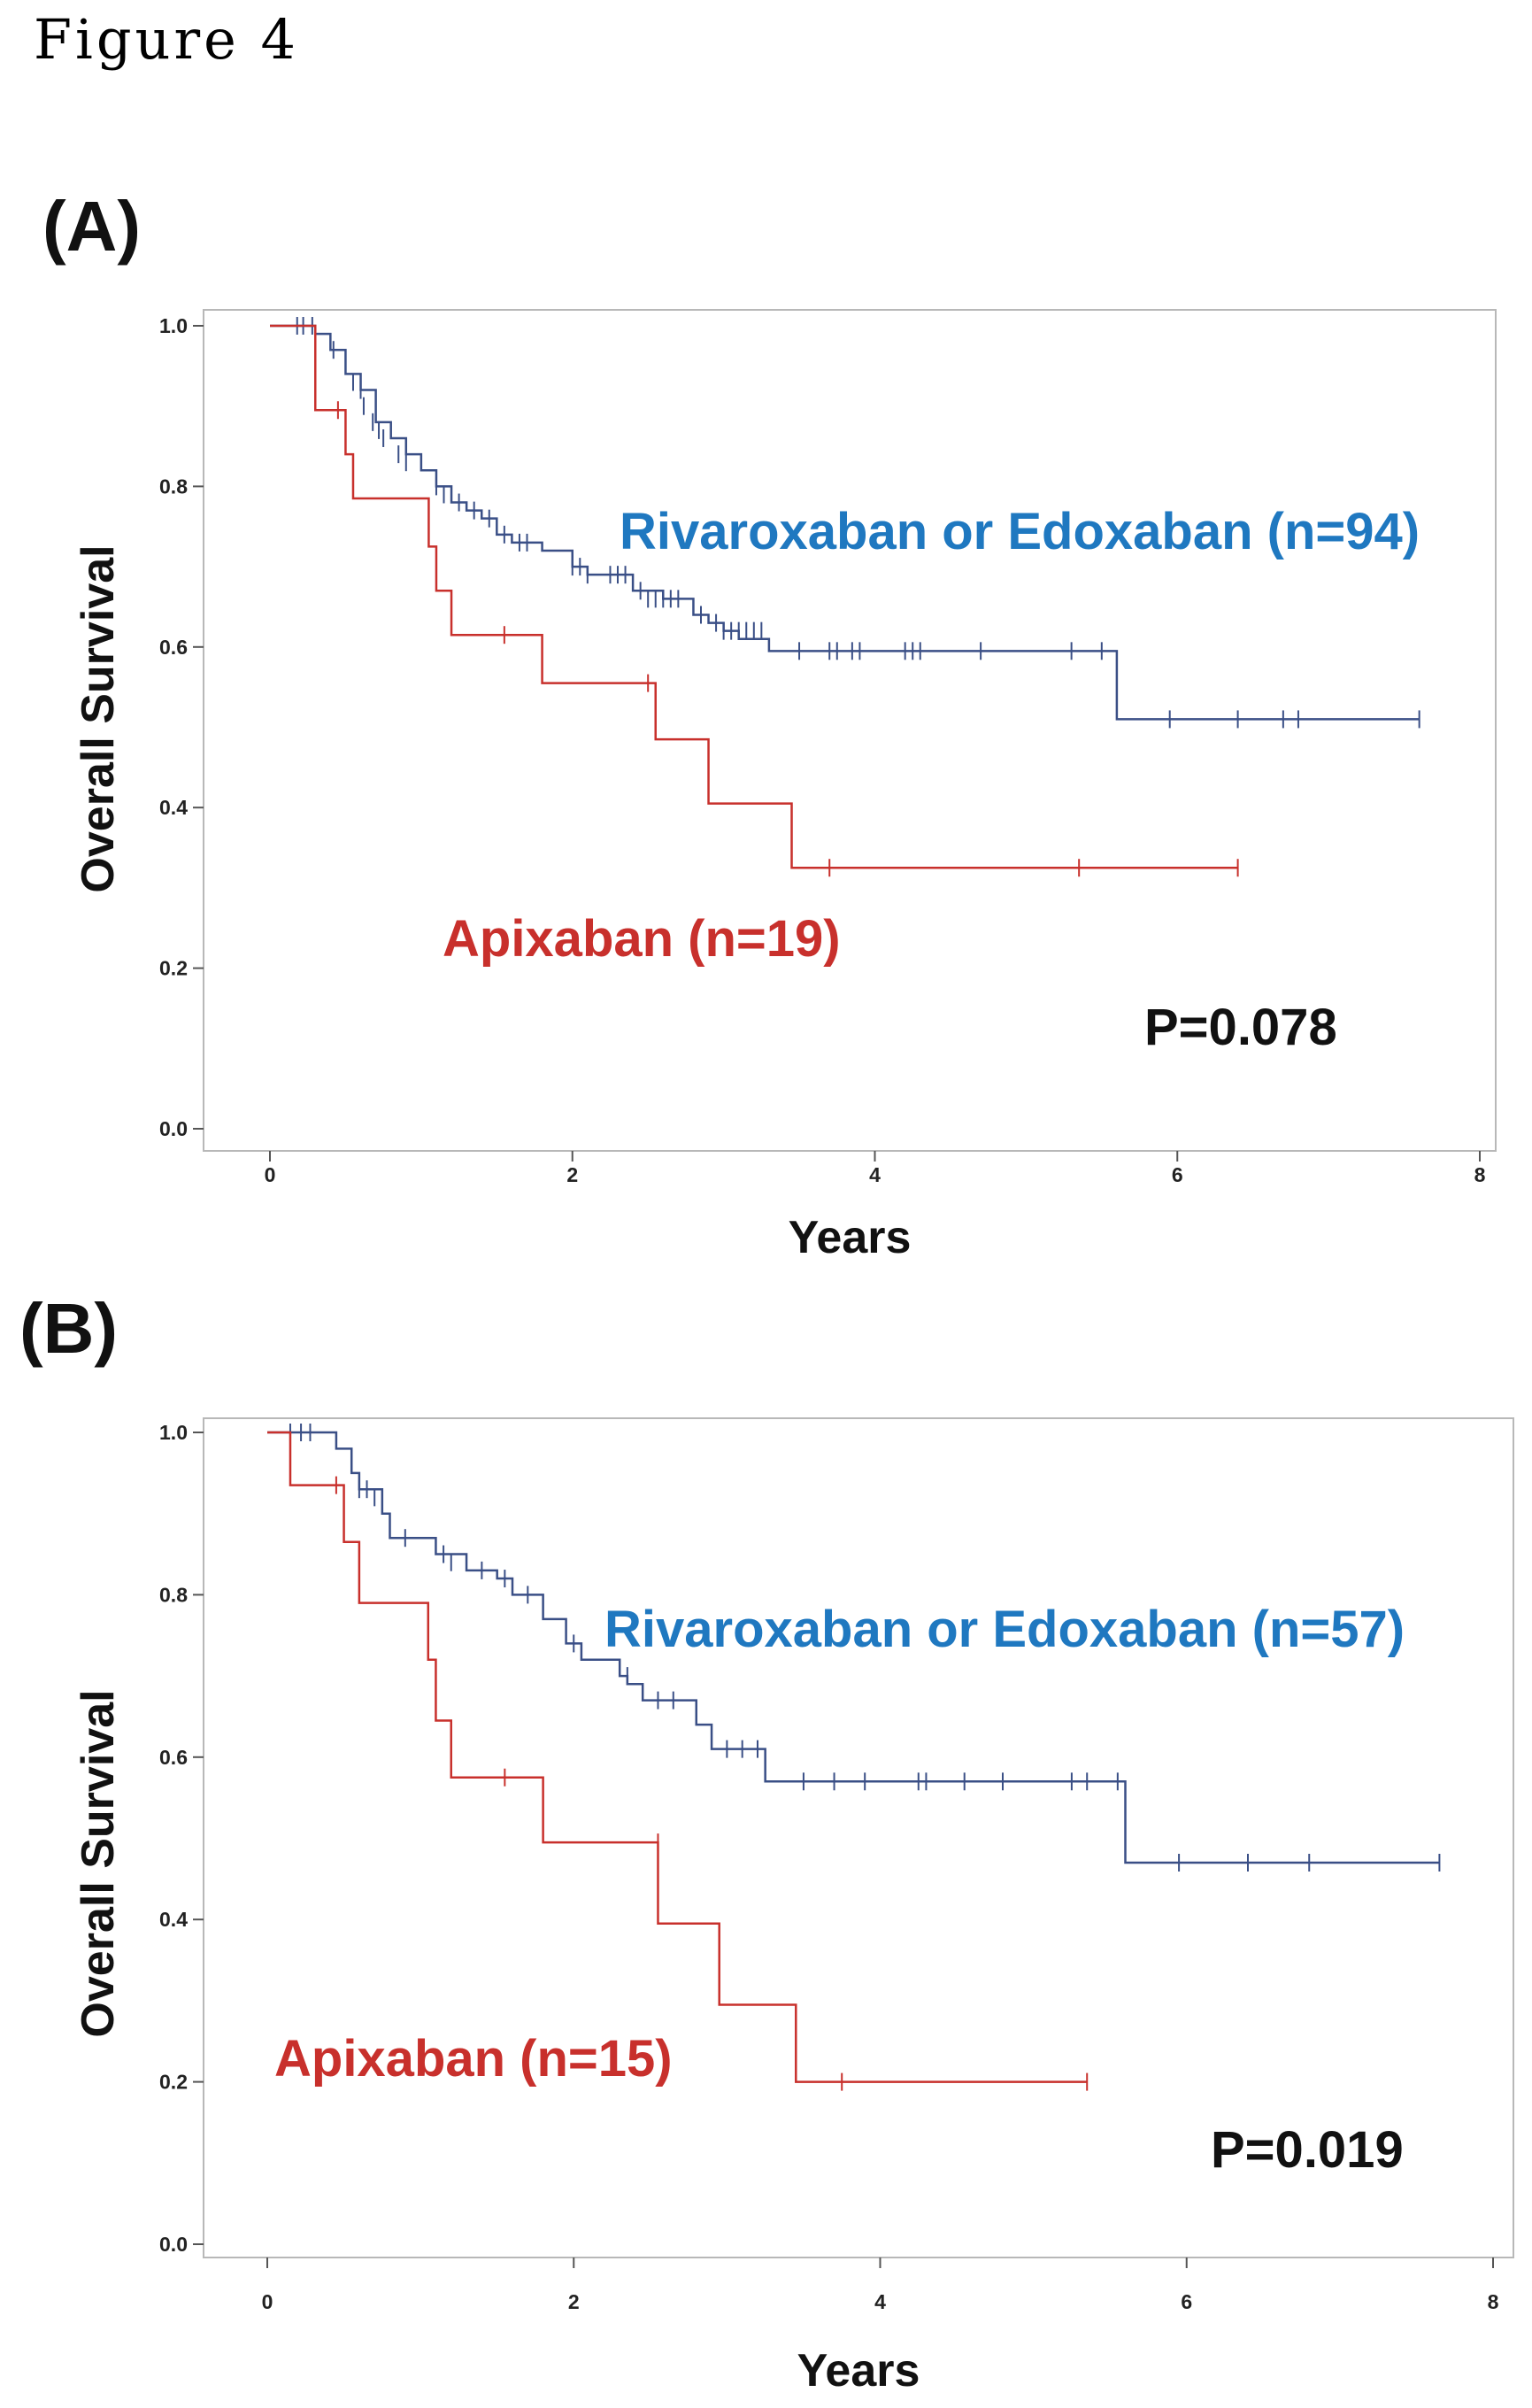 Image resolution: width=1532 pixels, height=2408 pixels. What do you see at coordinates (473, 2059) in the screenshot?
I see `legend-label-apixaban: Apixaban (n=15)` at bounding box center [473, 2059].